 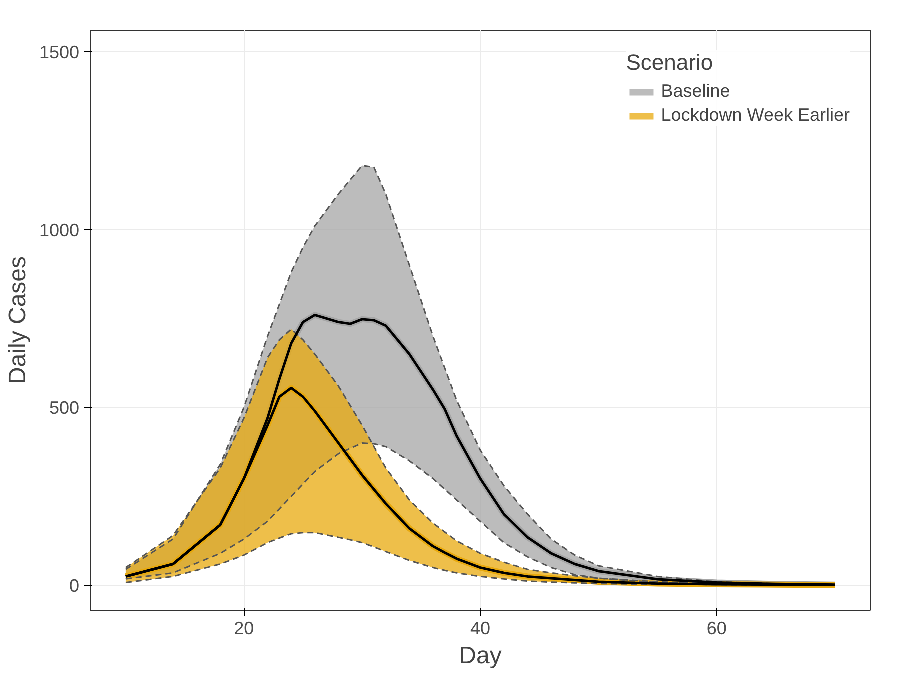 I want to click on x-axis-title: Day, so click(x=480, y=656).